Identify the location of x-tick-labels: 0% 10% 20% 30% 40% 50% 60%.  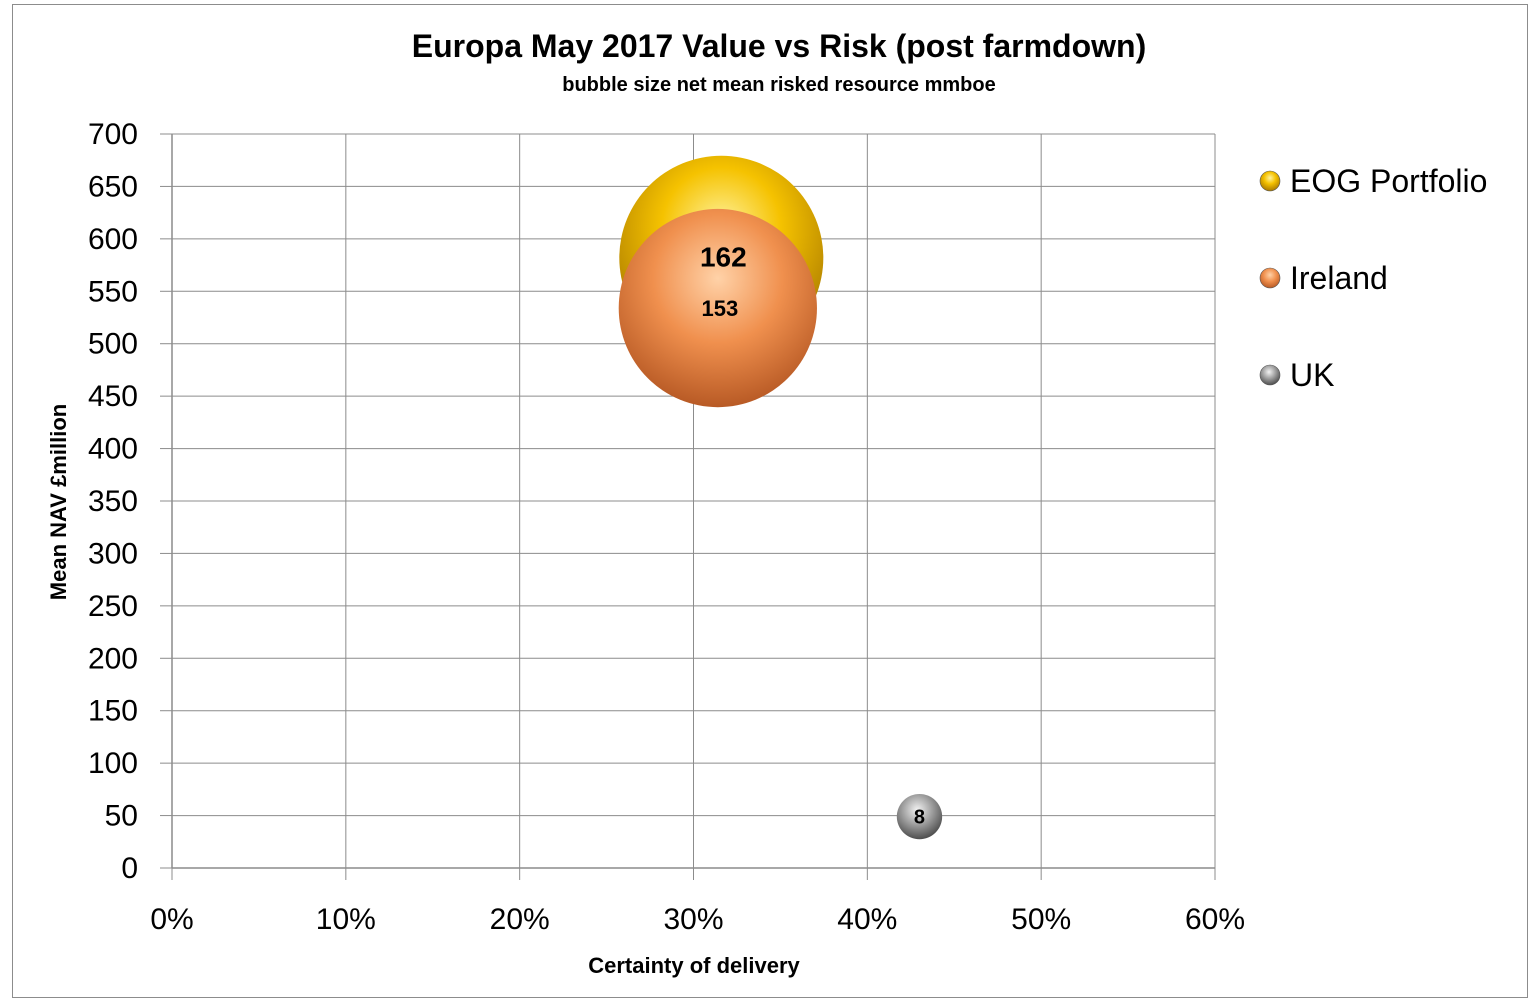
(697, 919).